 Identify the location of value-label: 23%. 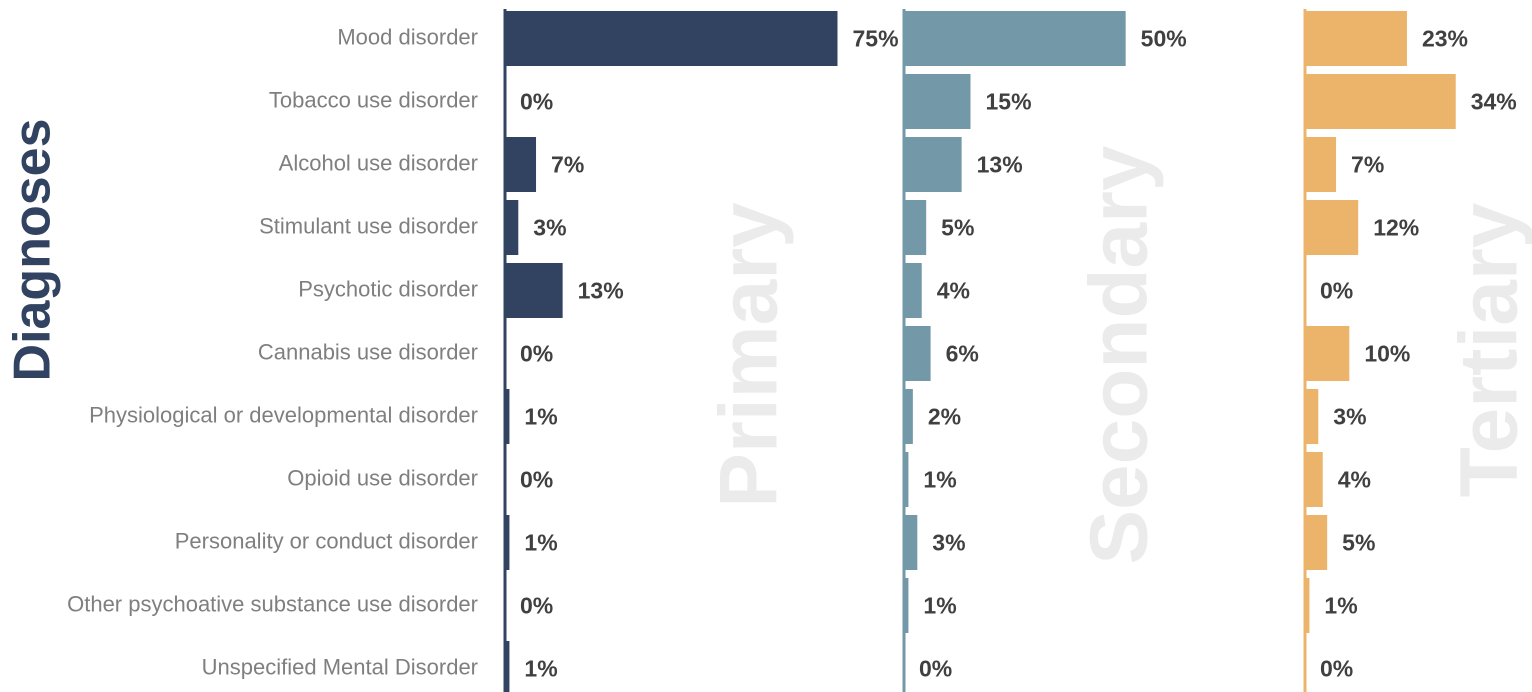
(1445, 39).